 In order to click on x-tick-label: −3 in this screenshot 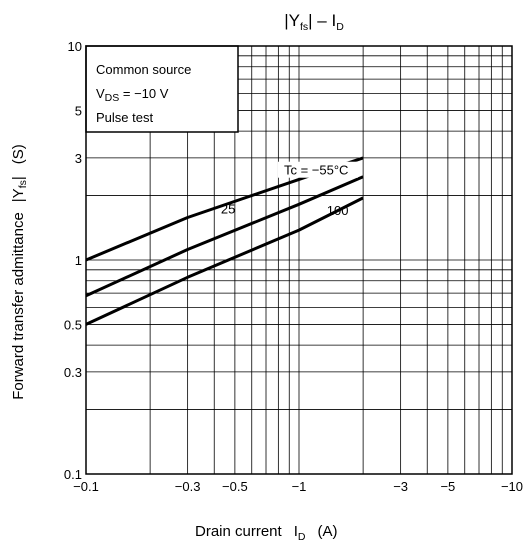, I will do `click(400, 486)`.